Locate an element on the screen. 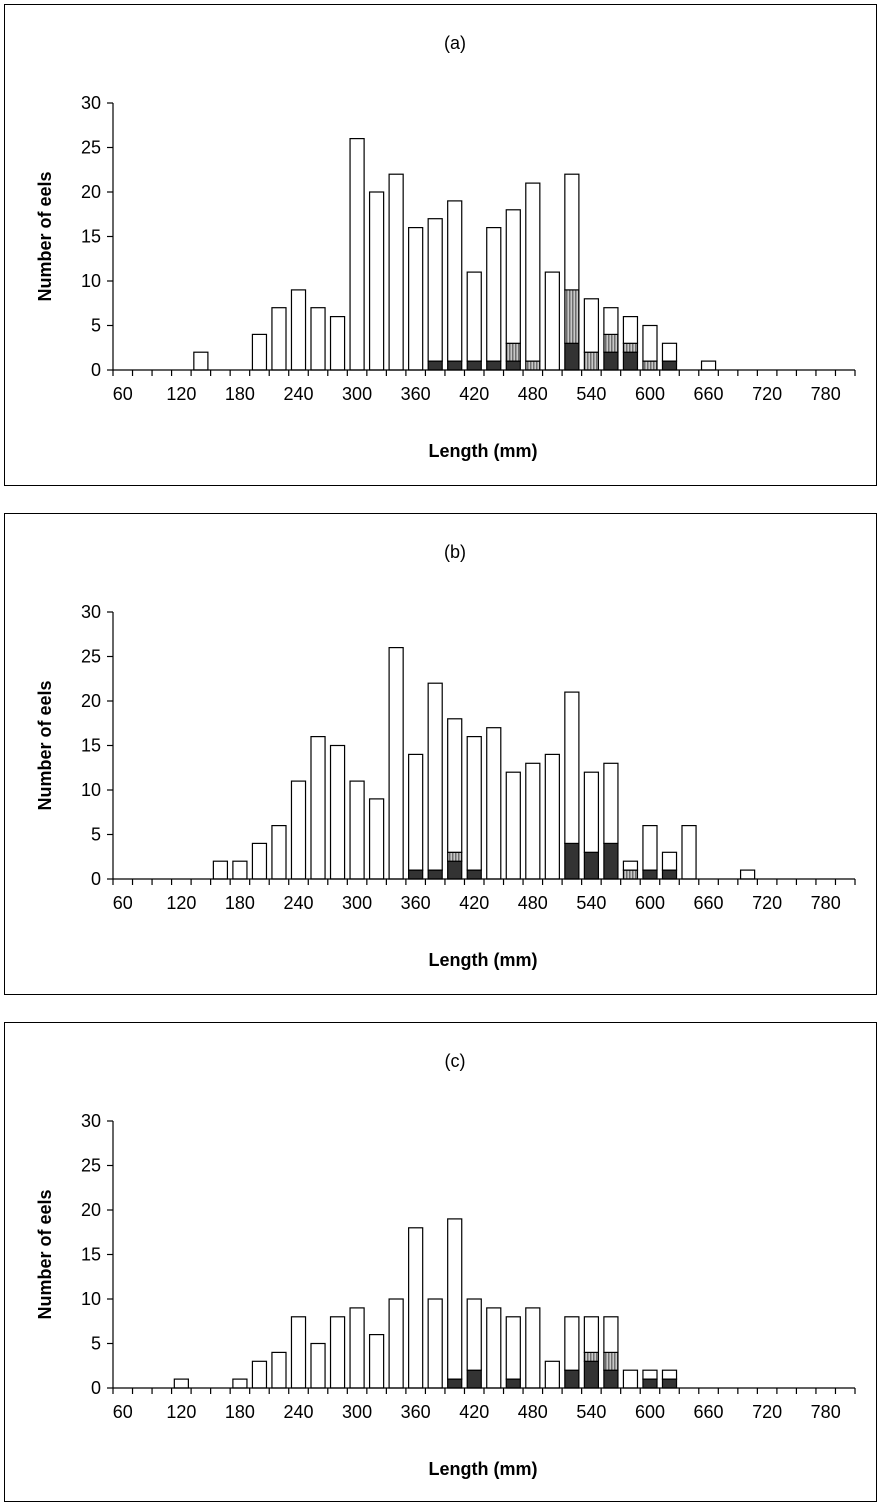 The image size is (879, 1504). y-tick-label: 30 is located at coordinates (91, 1121).